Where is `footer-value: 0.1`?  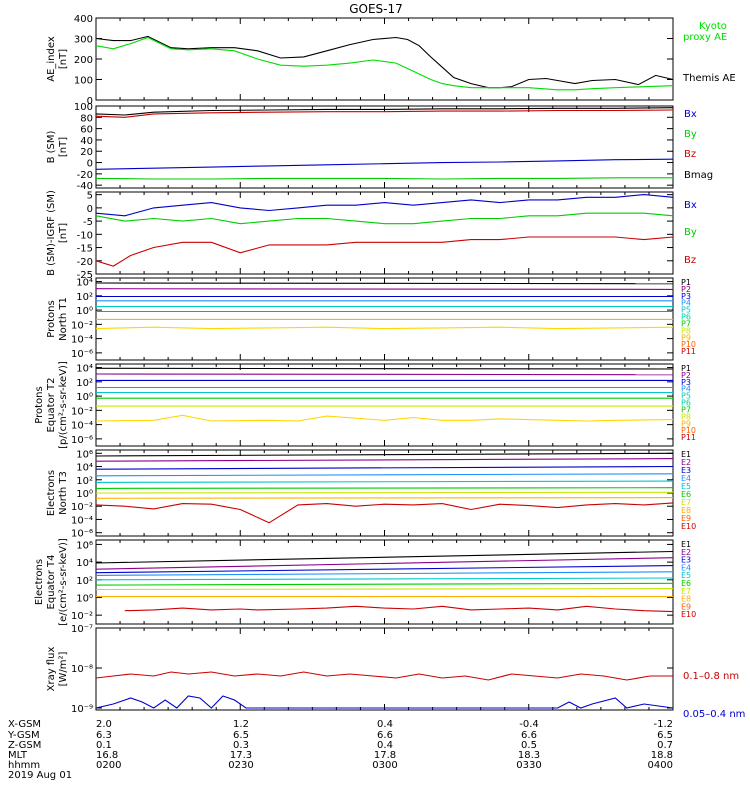
footer-value: 0.1 is located at coordinates (104, 745).